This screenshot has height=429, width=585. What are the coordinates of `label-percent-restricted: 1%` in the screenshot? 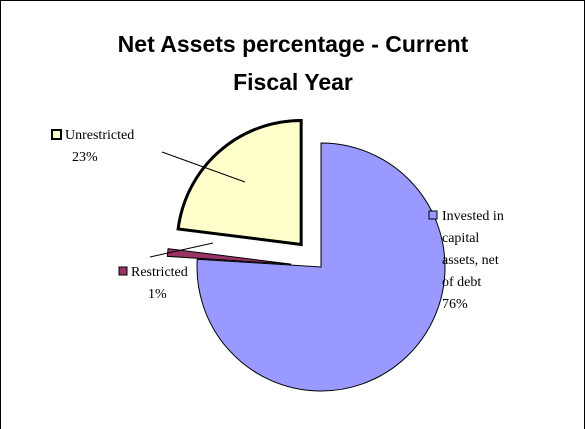 It's located at (157, 294).